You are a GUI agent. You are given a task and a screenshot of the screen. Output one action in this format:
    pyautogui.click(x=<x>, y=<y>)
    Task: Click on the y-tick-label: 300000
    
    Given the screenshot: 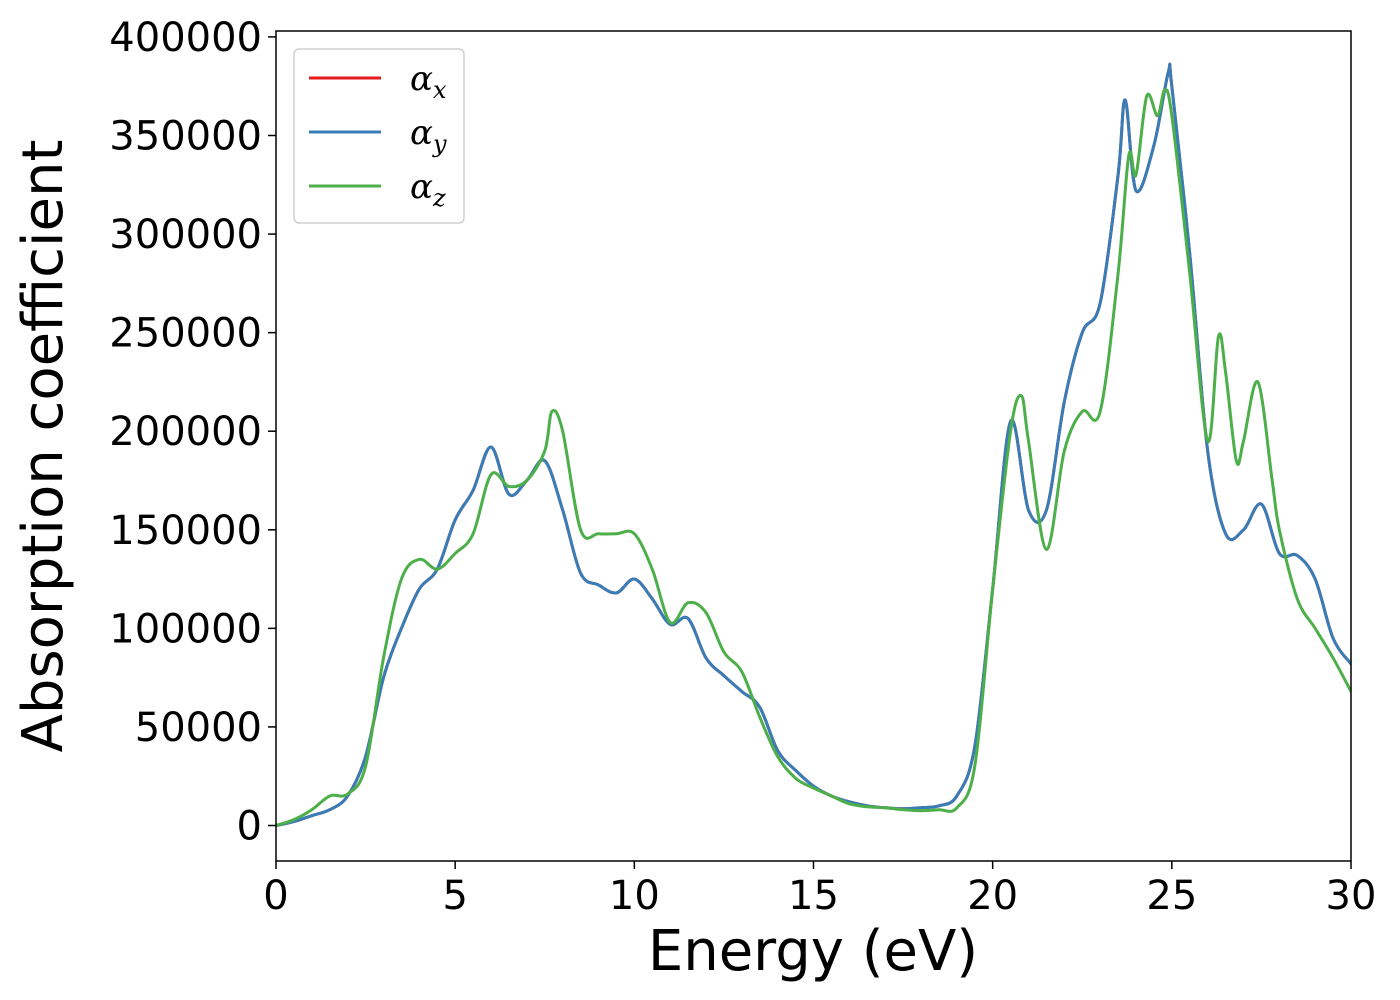 What is the action you would take?
    pyautogui.click(x=185, y=235)
    